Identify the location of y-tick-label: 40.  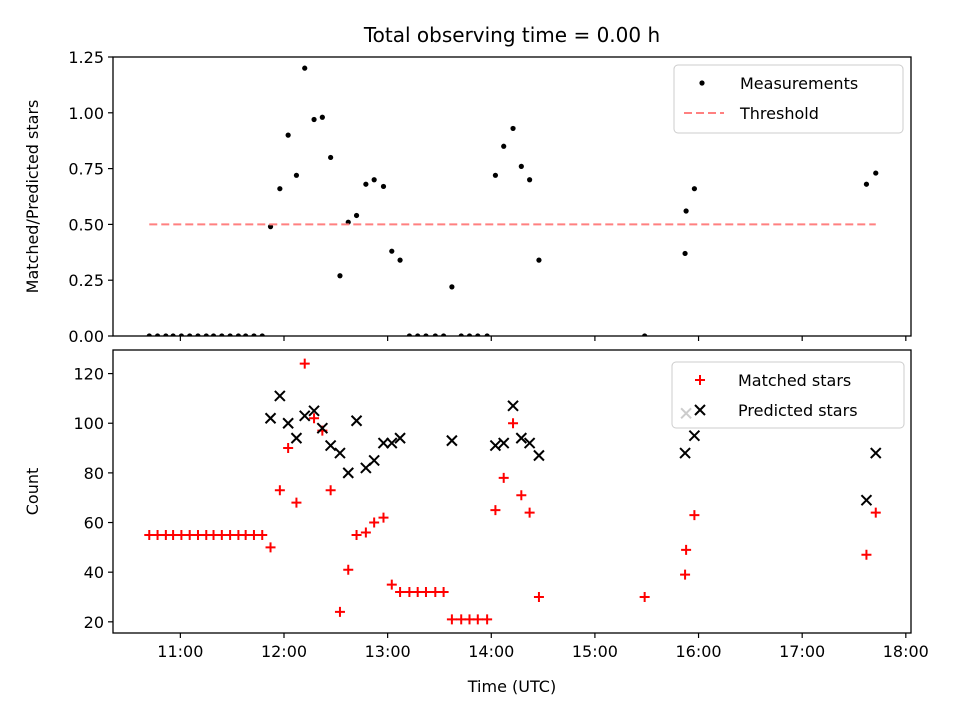
(94, 572).